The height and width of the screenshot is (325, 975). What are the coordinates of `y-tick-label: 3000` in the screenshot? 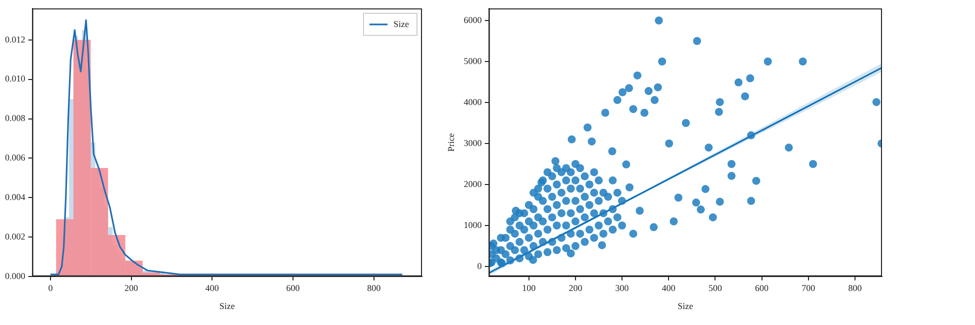 It's located at (473, 143).